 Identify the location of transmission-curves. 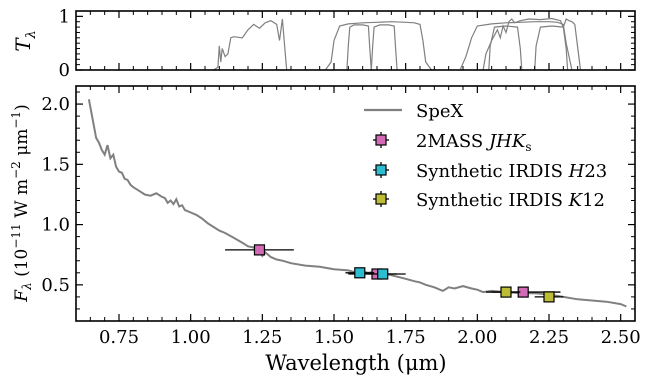
(397, 44).